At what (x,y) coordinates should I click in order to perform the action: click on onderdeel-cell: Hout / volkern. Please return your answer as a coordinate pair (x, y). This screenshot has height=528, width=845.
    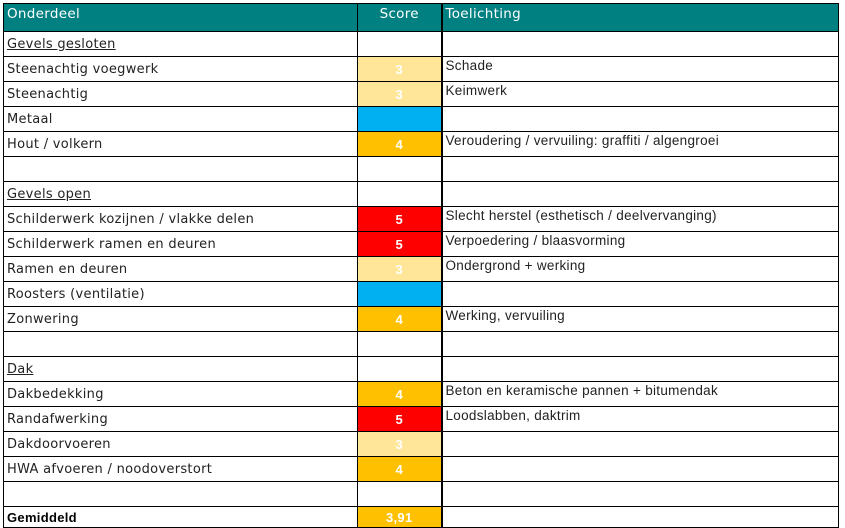
    Looking at the image, I should click on (180, 144).